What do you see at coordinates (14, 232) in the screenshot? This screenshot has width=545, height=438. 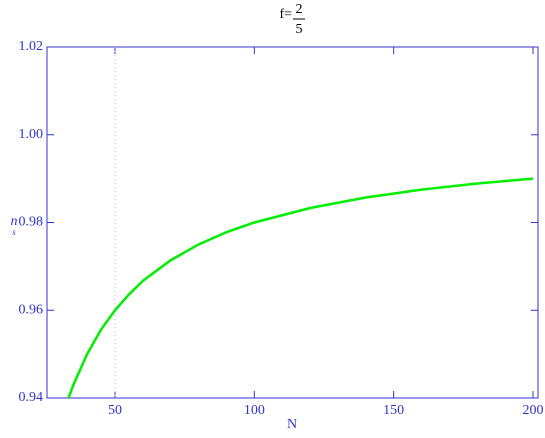 I see `y-axis-label-sub: s` at bounding box center [14, 232].